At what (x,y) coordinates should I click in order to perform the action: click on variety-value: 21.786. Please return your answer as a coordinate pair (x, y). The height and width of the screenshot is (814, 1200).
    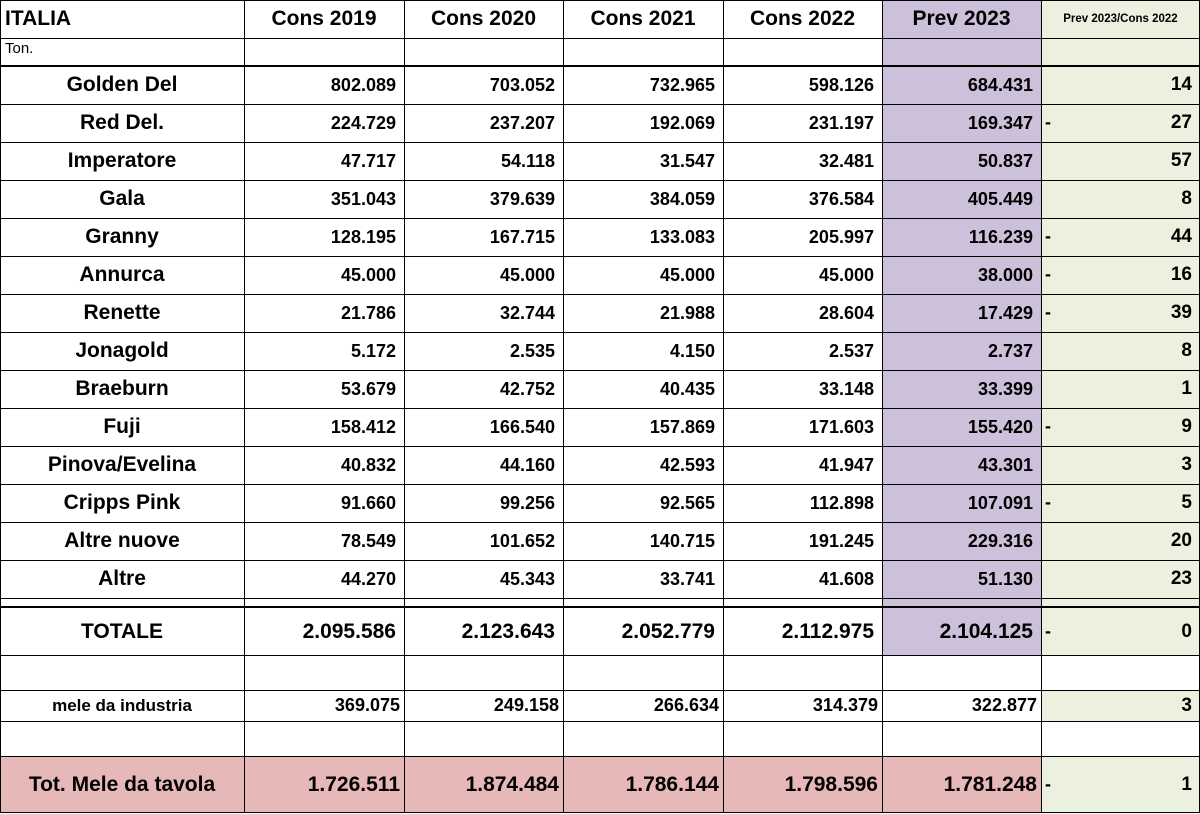
    Looking at the image, I should click on (368, 312).